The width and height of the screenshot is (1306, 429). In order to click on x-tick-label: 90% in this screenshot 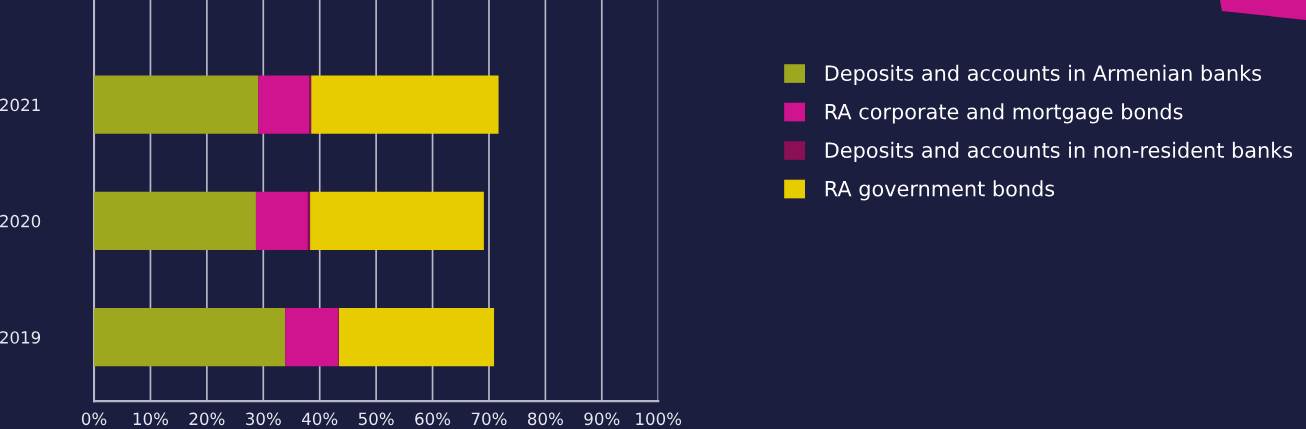, I will do `click(602, 419)`.